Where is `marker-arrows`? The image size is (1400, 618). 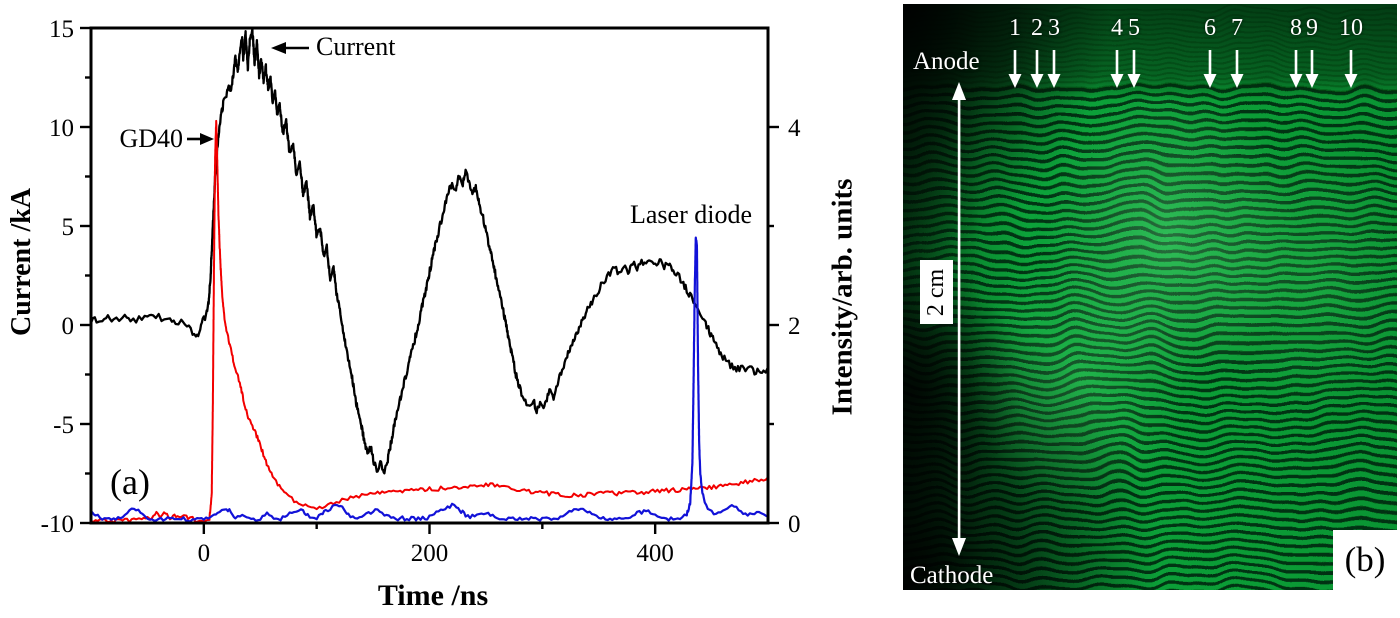
marker-arrows is located at coordinates (1183, 69).